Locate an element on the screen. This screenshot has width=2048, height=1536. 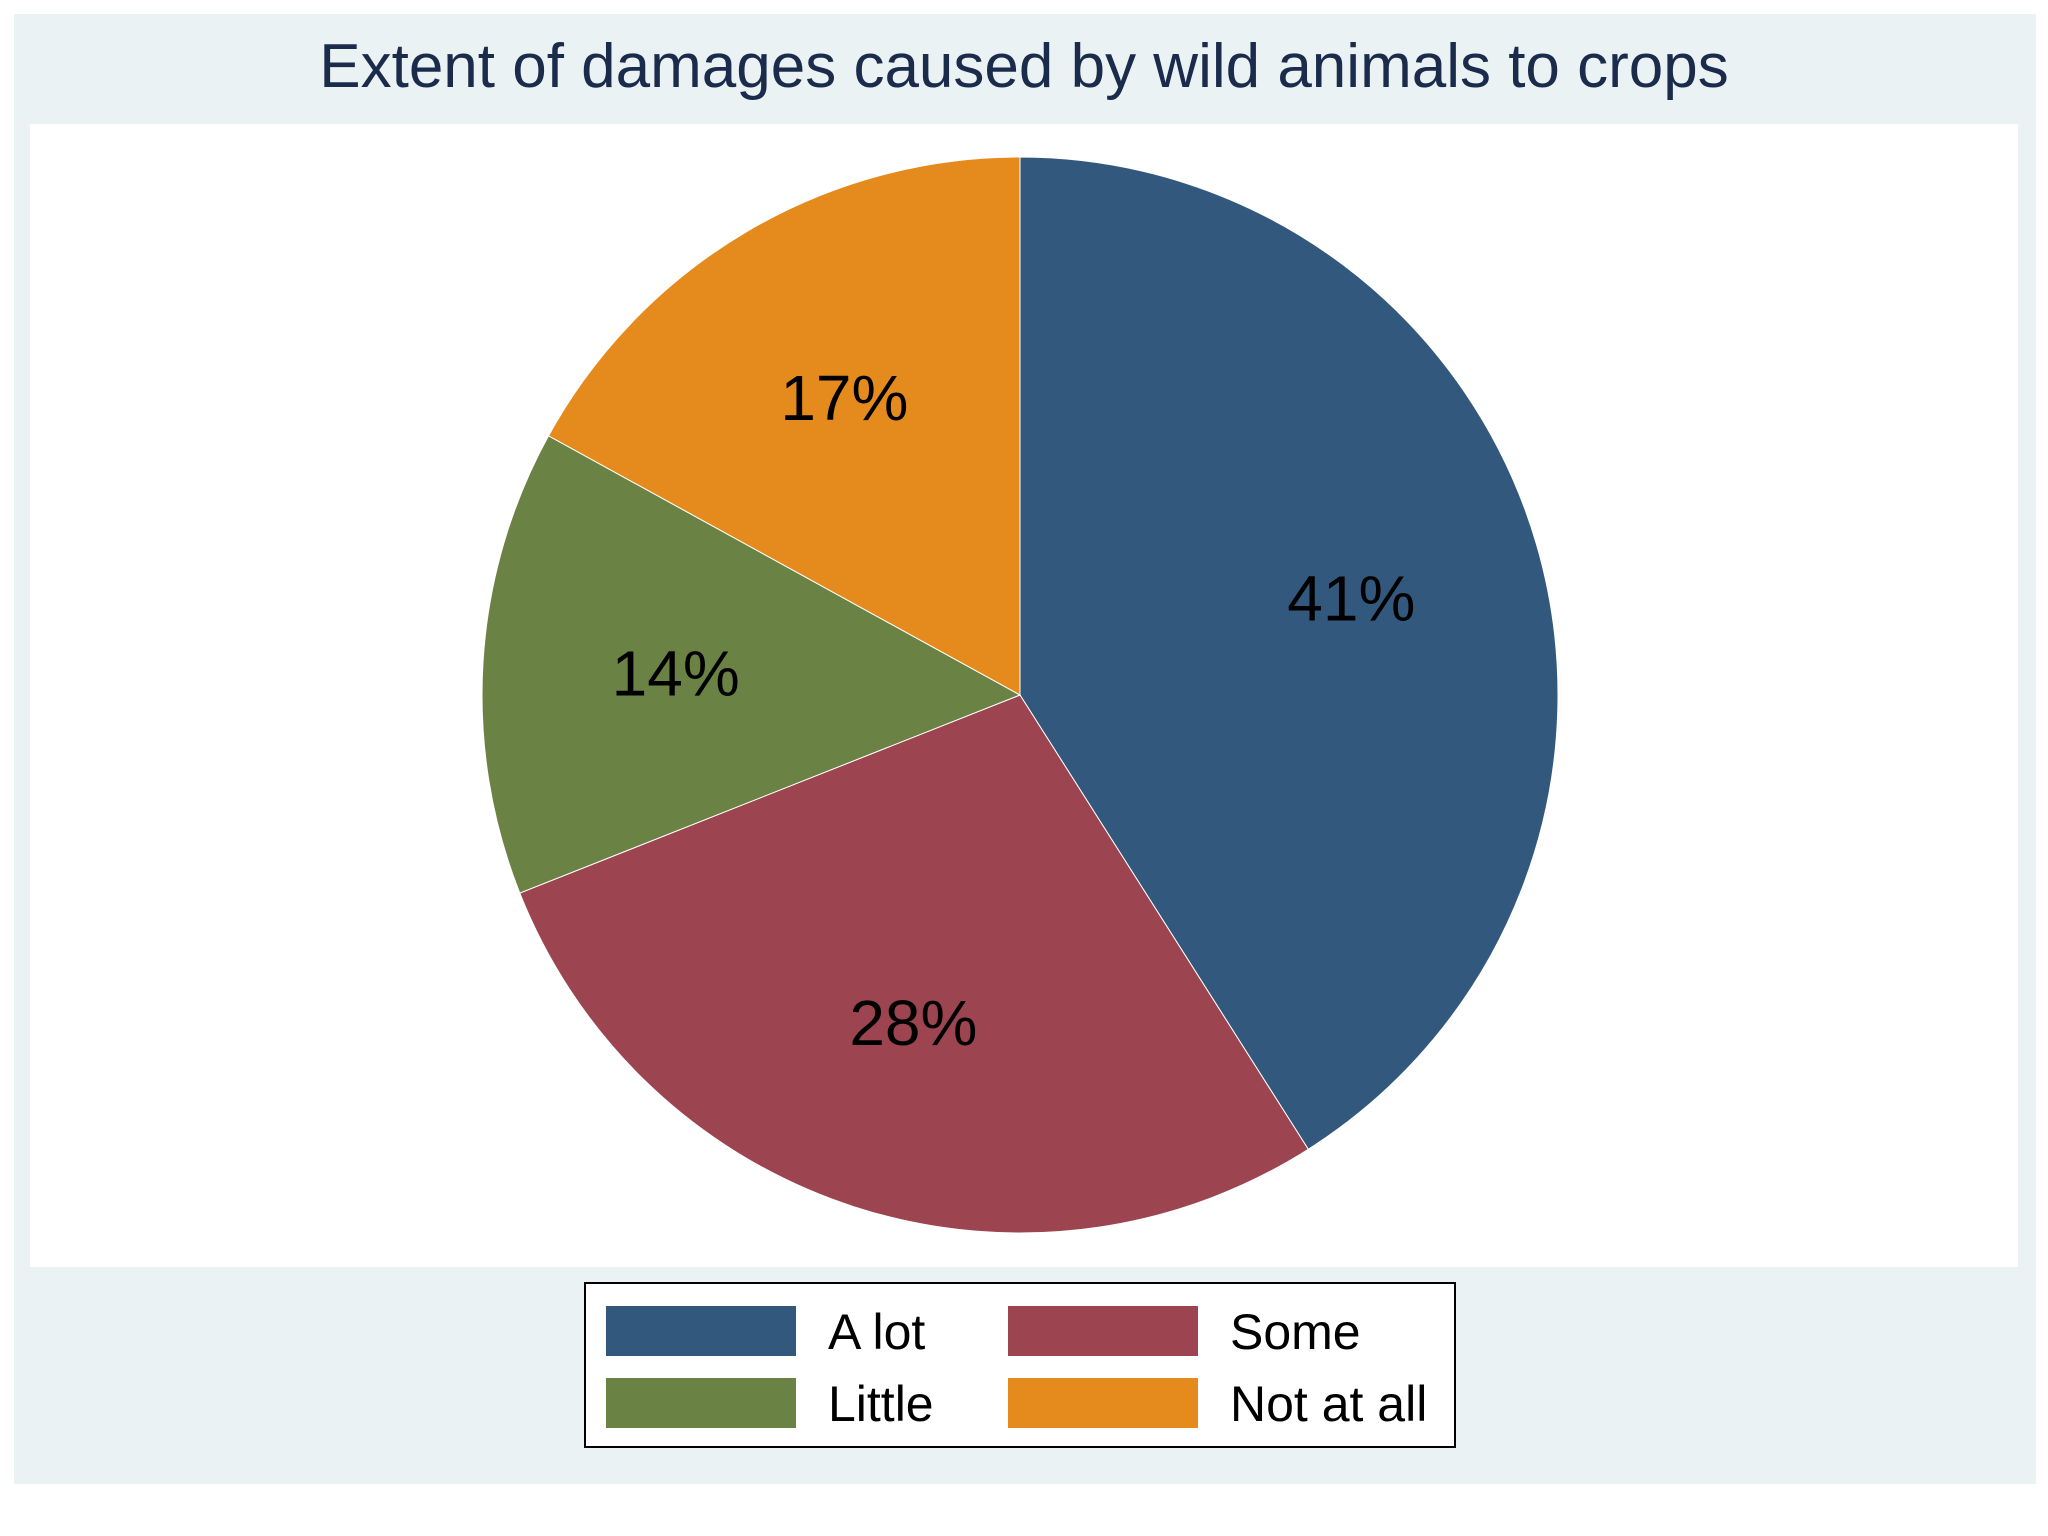
slice-label-little: 14% is located at coordinates (676, 673).